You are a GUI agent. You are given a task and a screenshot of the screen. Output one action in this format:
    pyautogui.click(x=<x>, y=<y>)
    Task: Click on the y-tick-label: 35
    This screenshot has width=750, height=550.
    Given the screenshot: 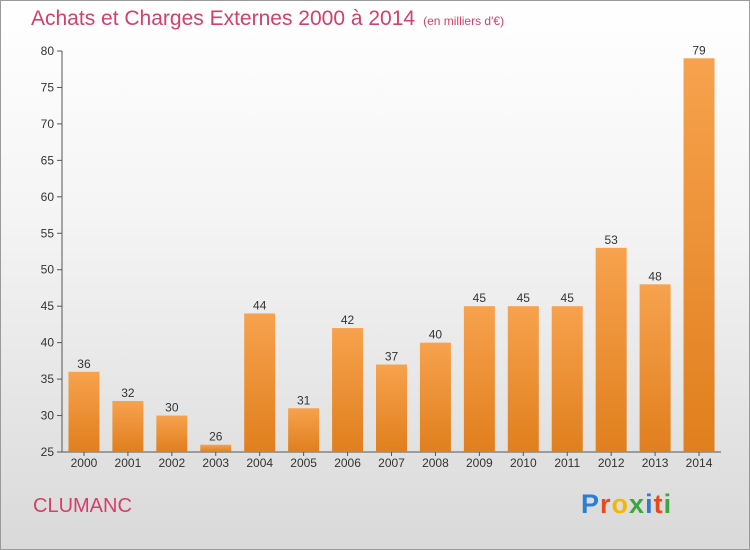 What is the action you would take?
    pyautogui.click(x=48, y=379)
    